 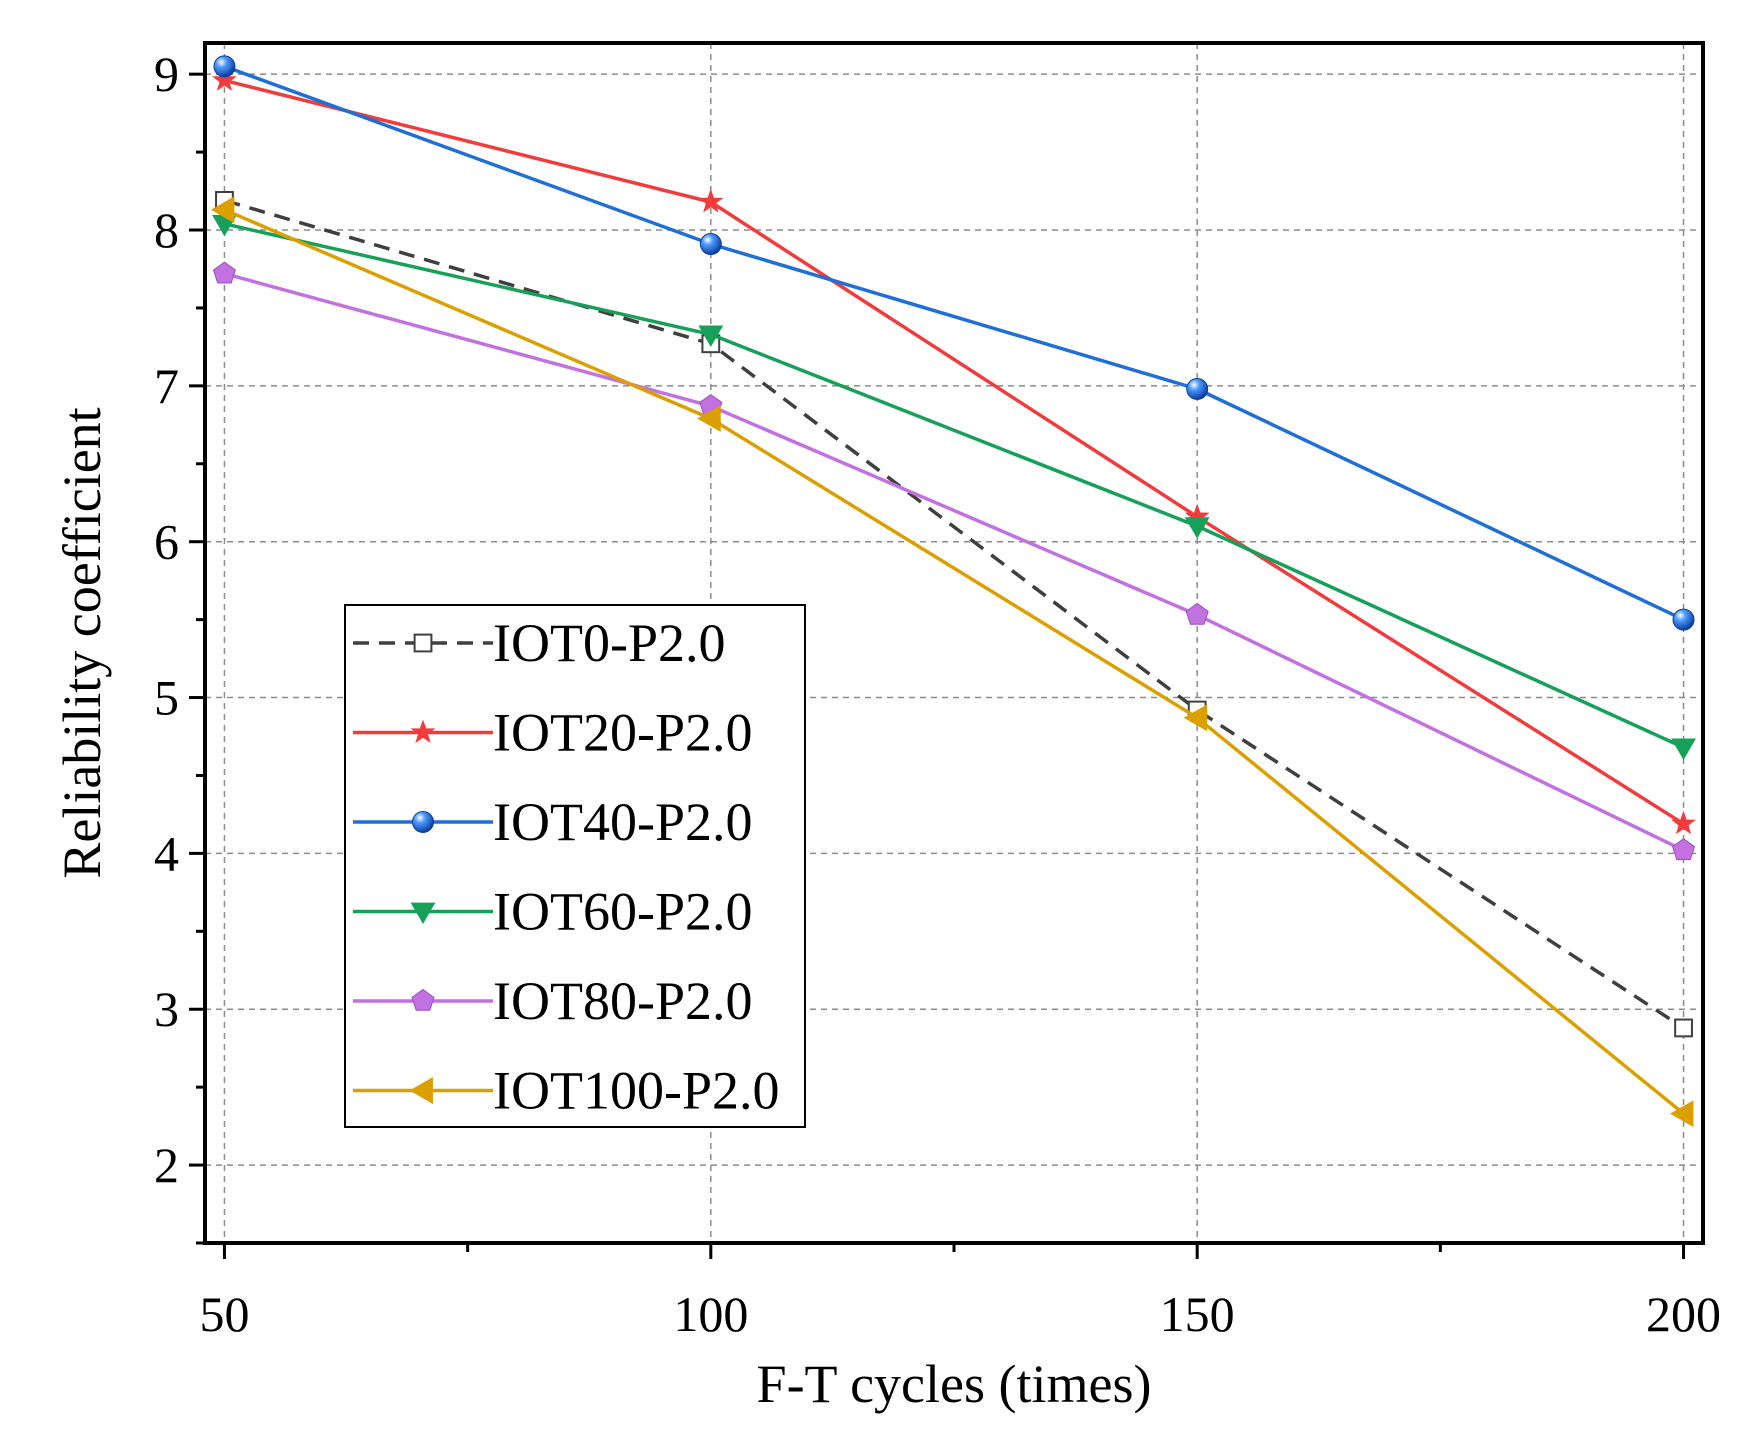 What do you see at coordinates (622, 912) in the screenshot?
I see `legend-label: IOT60-P2.0` at bounding box center [622, 912].